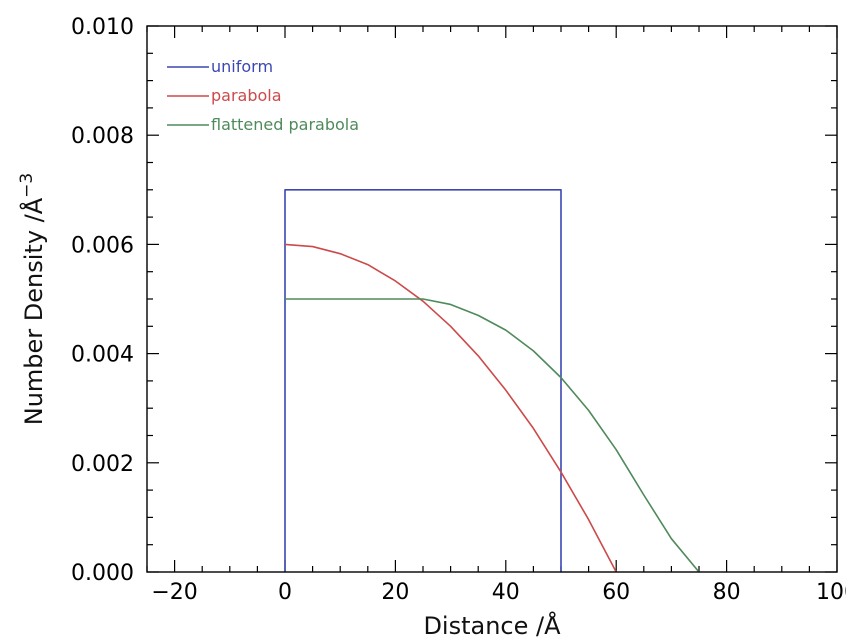 Image resolution: width=846 pixels, height=642 pixels. I want to click on y-tick-label: 0.006, so click(102, 245).